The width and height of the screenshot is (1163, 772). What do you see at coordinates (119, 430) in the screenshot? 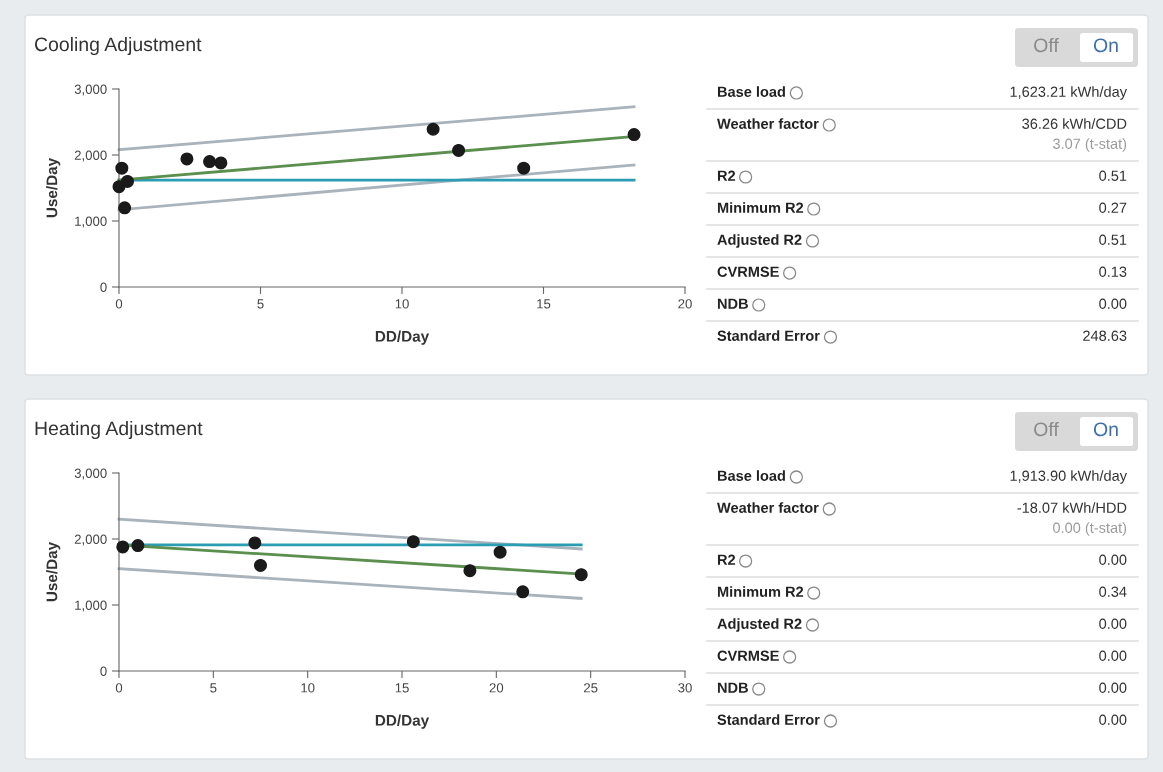
I see `chart-title: Heating Adjustment` at bounding box center [119, 430].